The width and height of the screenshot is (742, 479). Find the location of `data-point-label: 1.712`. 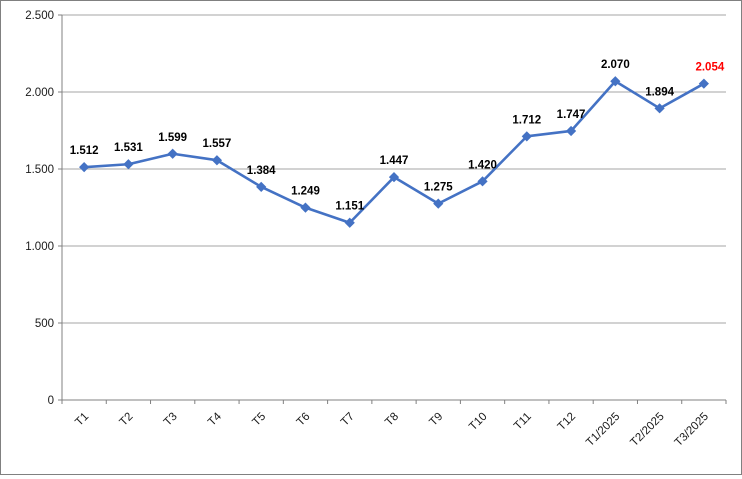

data-point-label: 1.712 is located at coordinates (526, 120).